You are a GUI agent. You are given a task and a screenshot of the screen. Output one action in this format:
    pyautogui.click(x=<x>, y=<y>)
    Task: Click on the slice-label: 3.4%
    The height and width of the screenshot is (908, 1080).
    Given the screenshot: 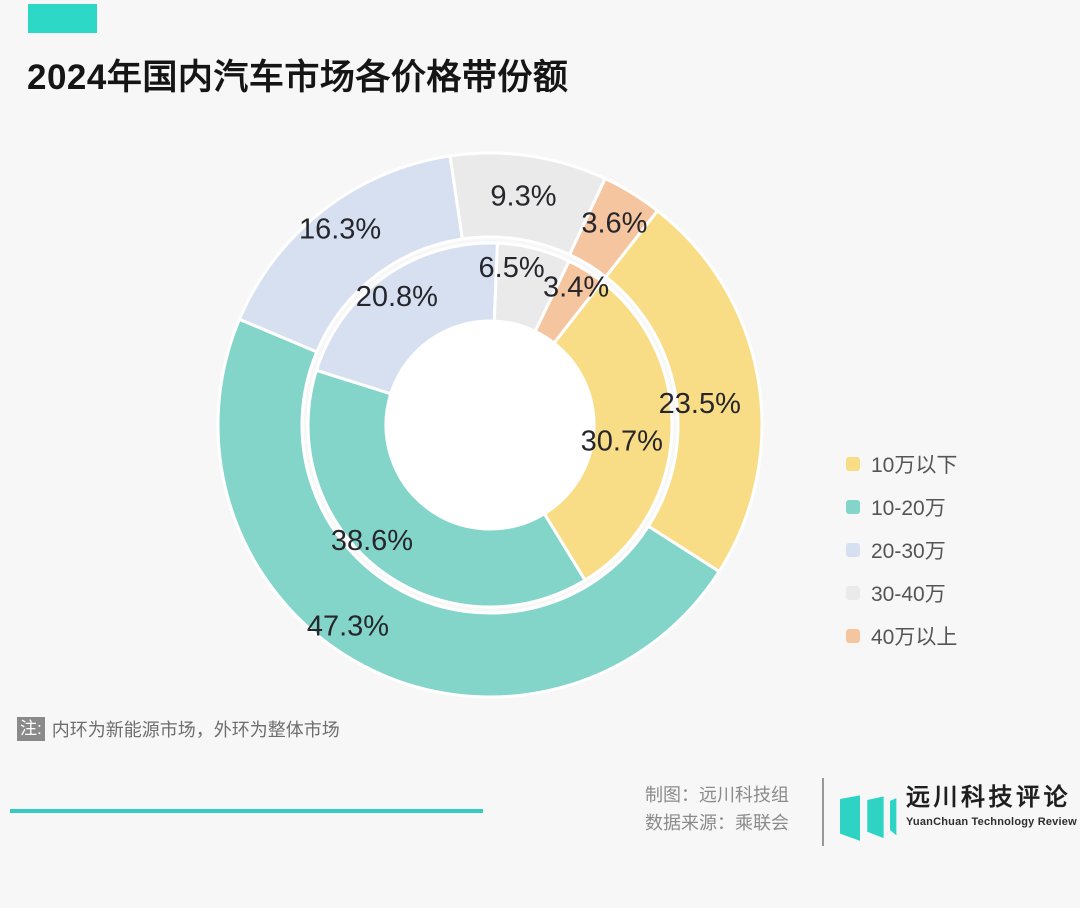 What is the action you would take?
    pyautogui.click(x=576, y=288)
    